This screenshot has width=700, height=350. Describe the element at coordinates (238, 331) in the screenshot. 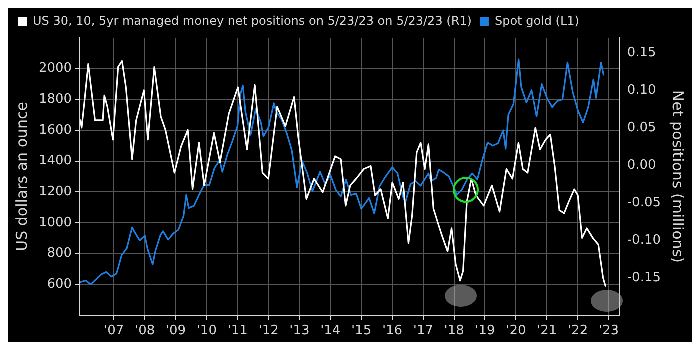

I see `x-tick-label: '11` at that location.